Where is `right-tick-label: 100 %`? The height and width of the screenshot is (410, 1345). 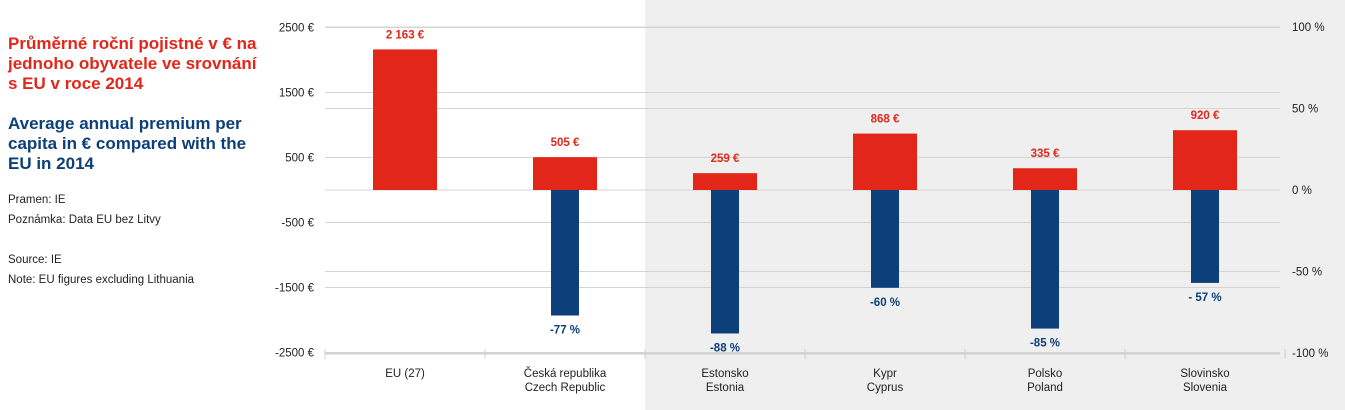 right-tick-label: 100 % is located at coordinates (1308, 28).